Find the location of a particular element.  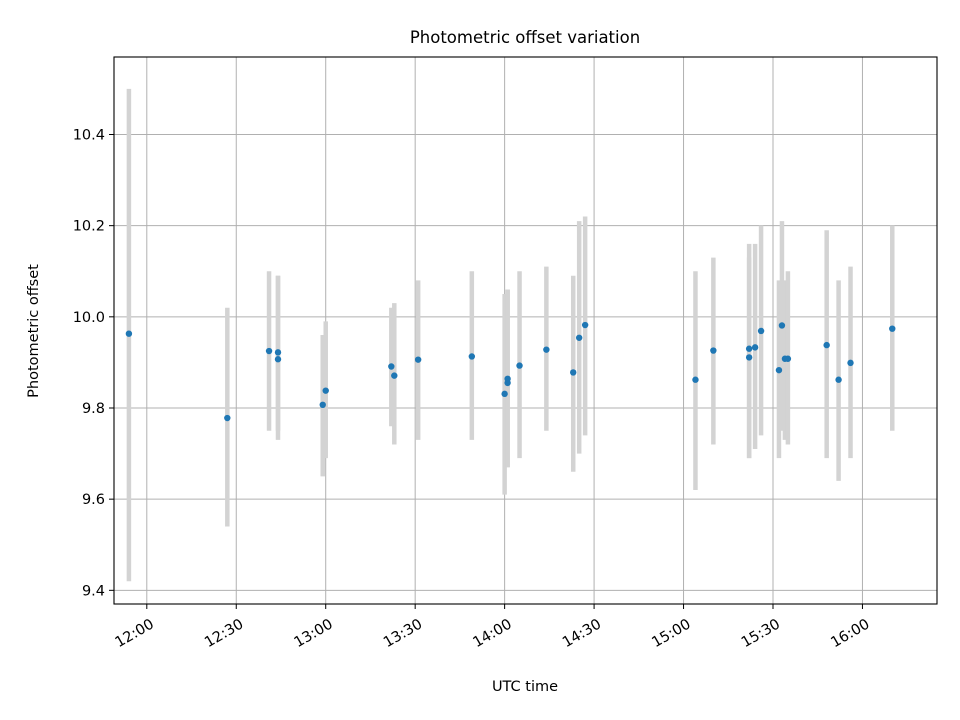

y-axis-ticks: 9.4 9.6 9.8 10.0 10.2 10.4 is located at coordinates (93, 363).